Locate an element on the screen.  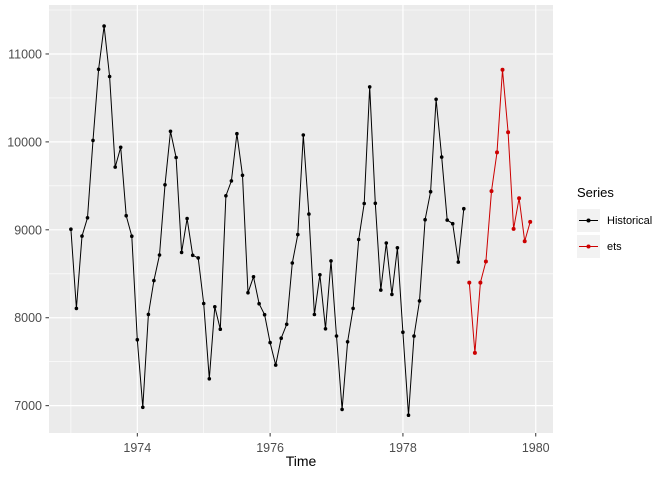
legend-title: Series is located at coordinates (595, 192).